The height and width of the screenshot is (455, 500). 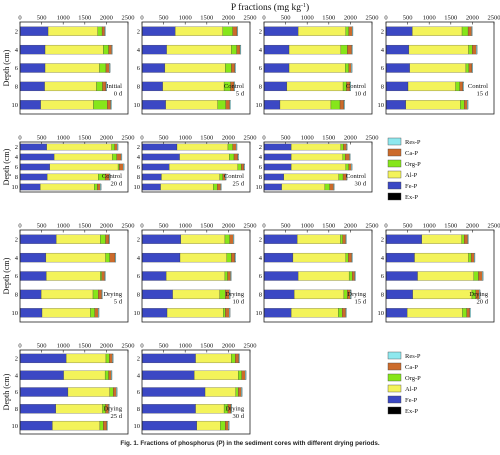 I want to click on y-tick-label: 6, so click(x=17, y=68).